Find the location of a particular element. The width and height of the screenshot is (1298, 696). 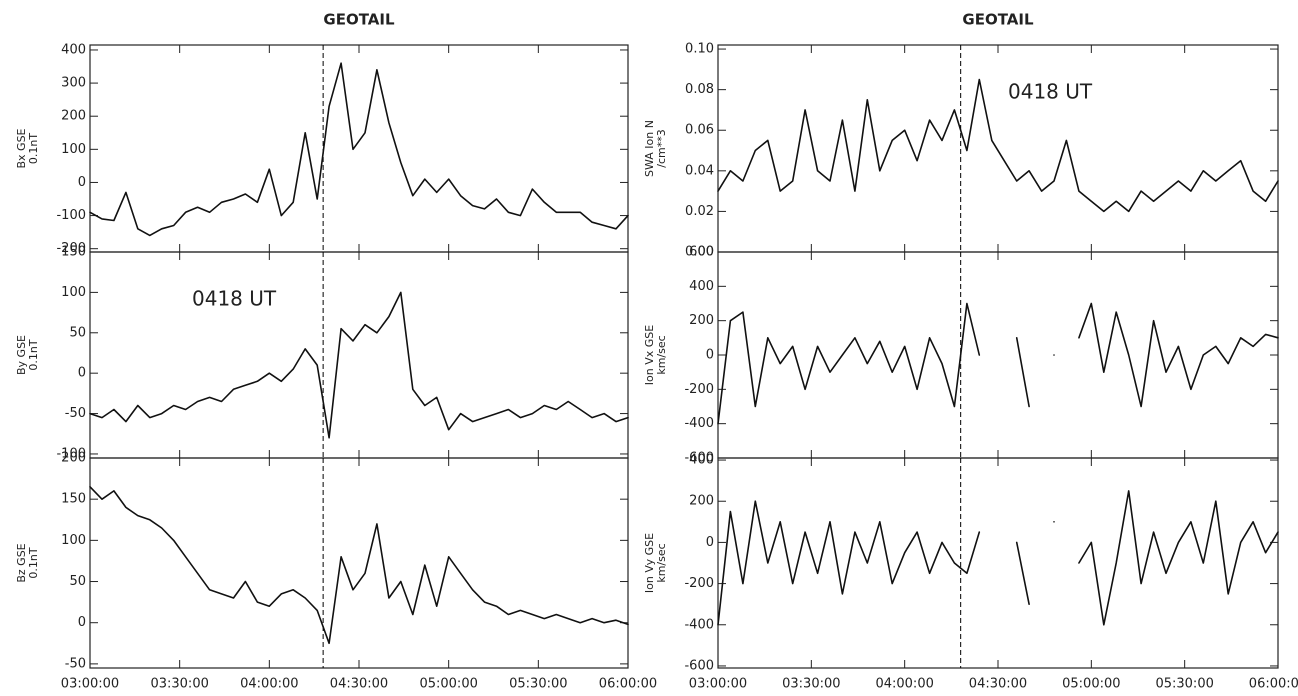

y-axis-label: SWA Ion N/cm**3 is located at coordinates (655, 148).